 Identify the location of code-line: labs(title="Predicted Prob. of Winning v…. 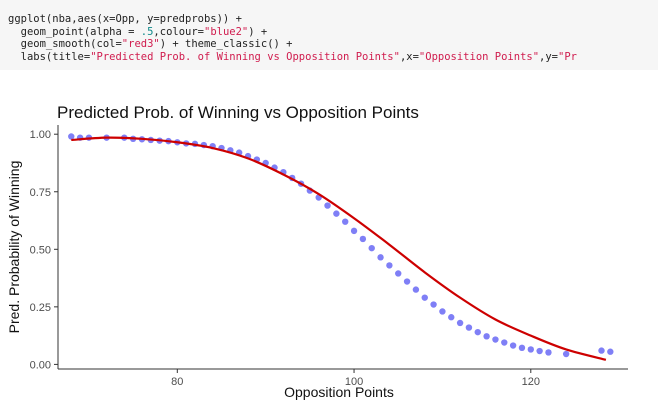
(333, 57).